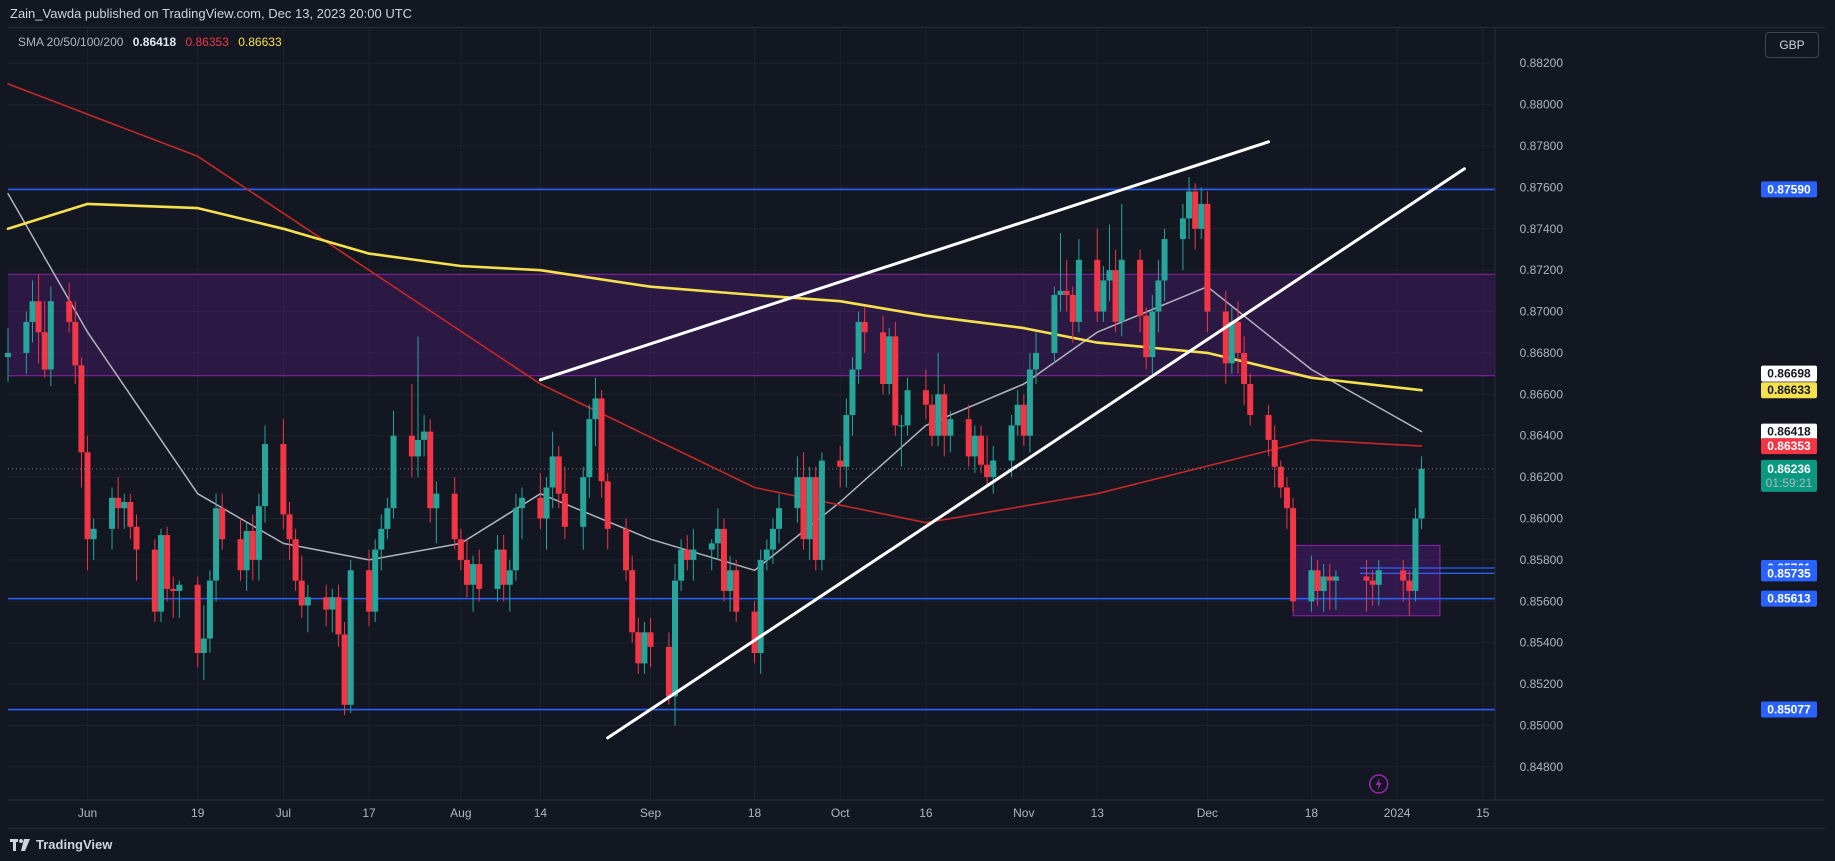  What do you see at coordinates (1789, 446) in the screenshot?
I see `price-label: 0.86353` at bounding box center [1789, 446].